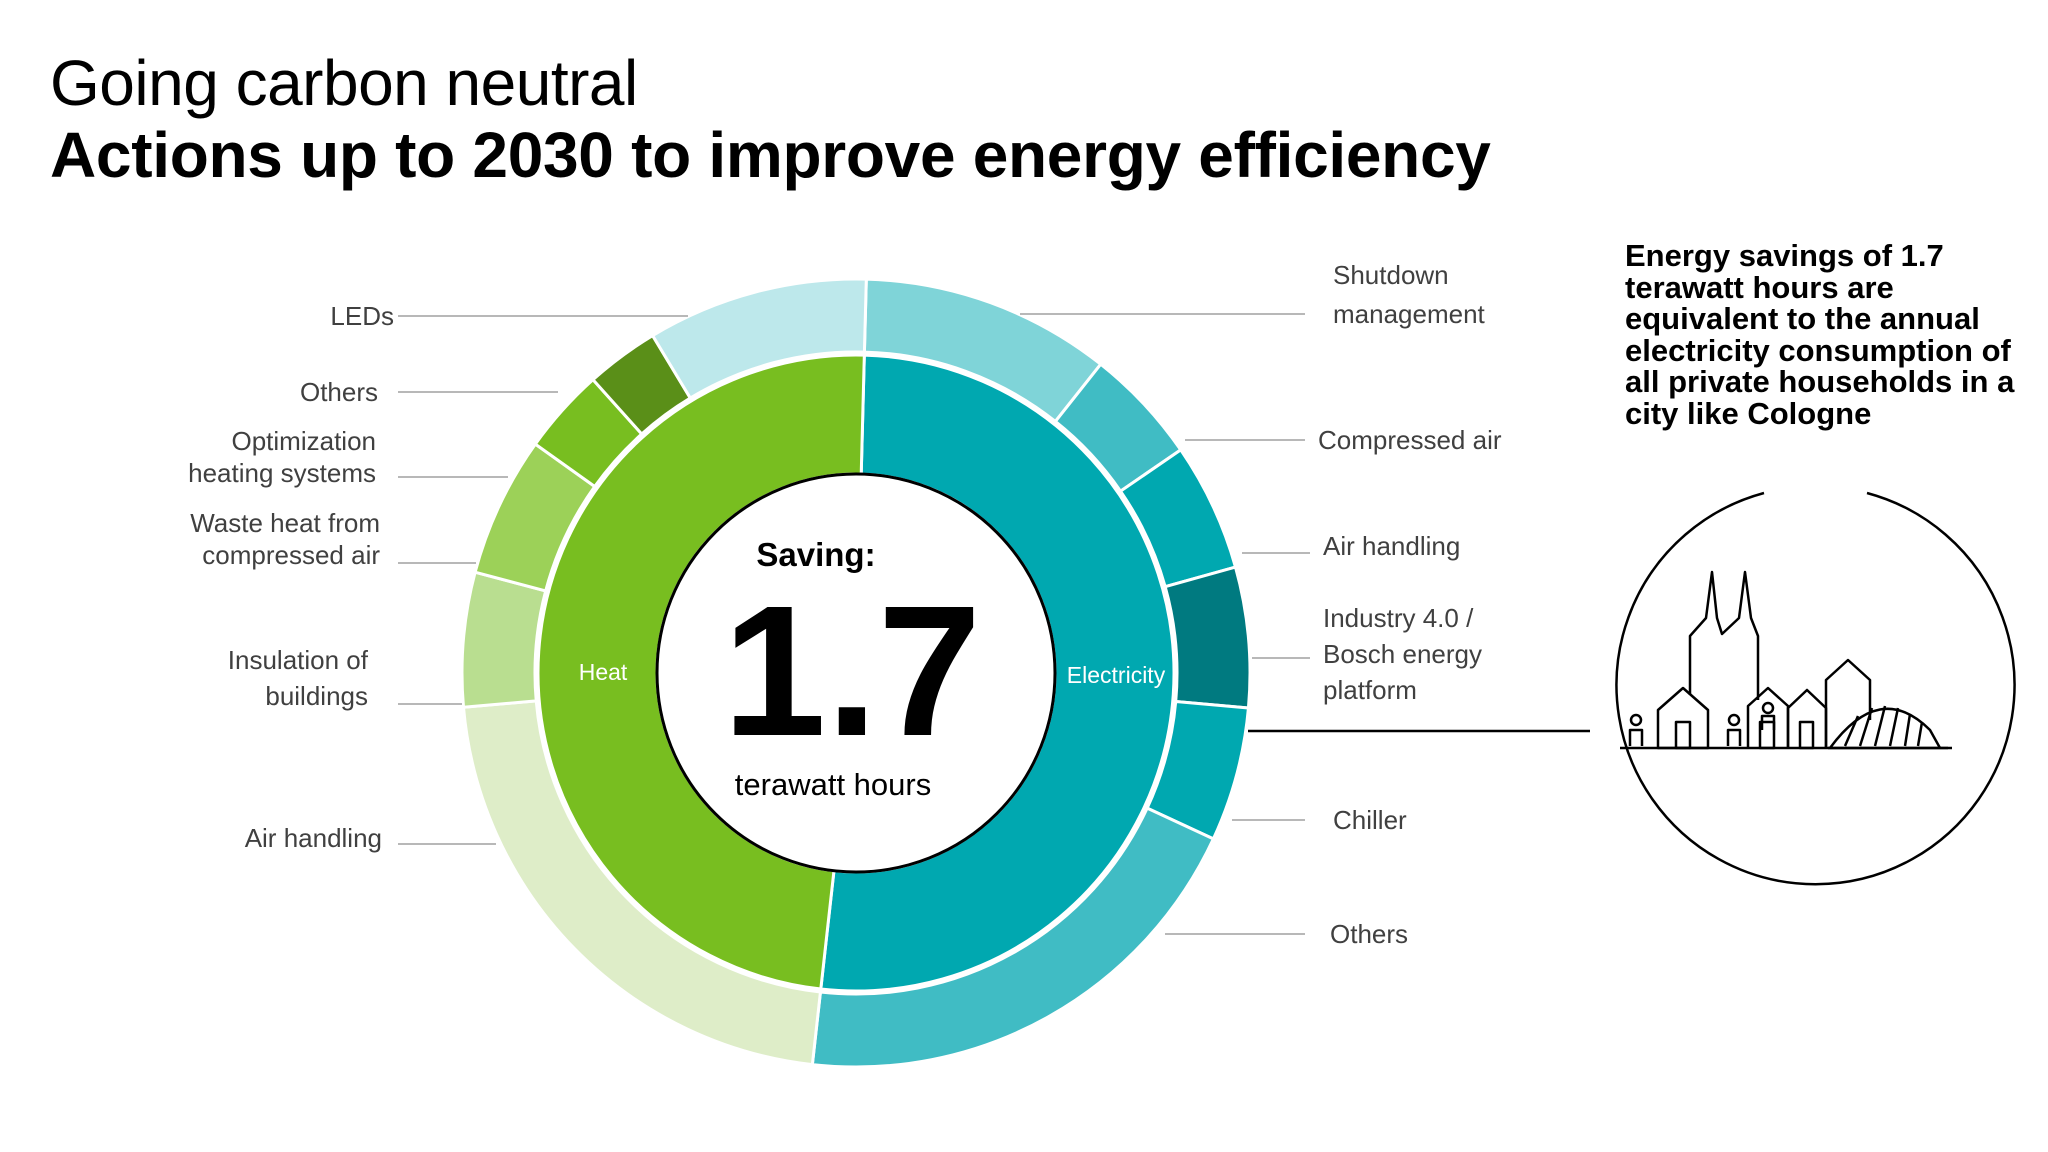  Describe the element at coordinates (1116, 675) in the screenshot. I see `ring-label-electricity: Electricity` at that location.